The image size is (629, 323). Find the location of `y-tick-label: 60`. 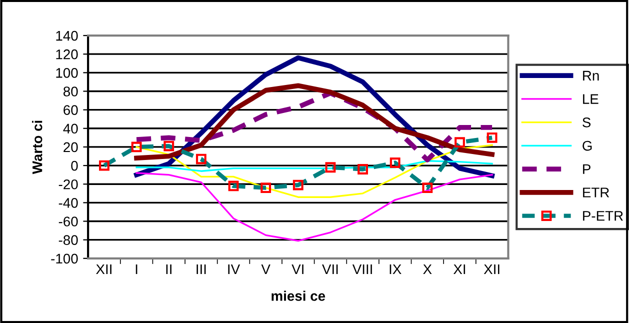

y-tick-label: 60 is located at coordinates (71, 110).